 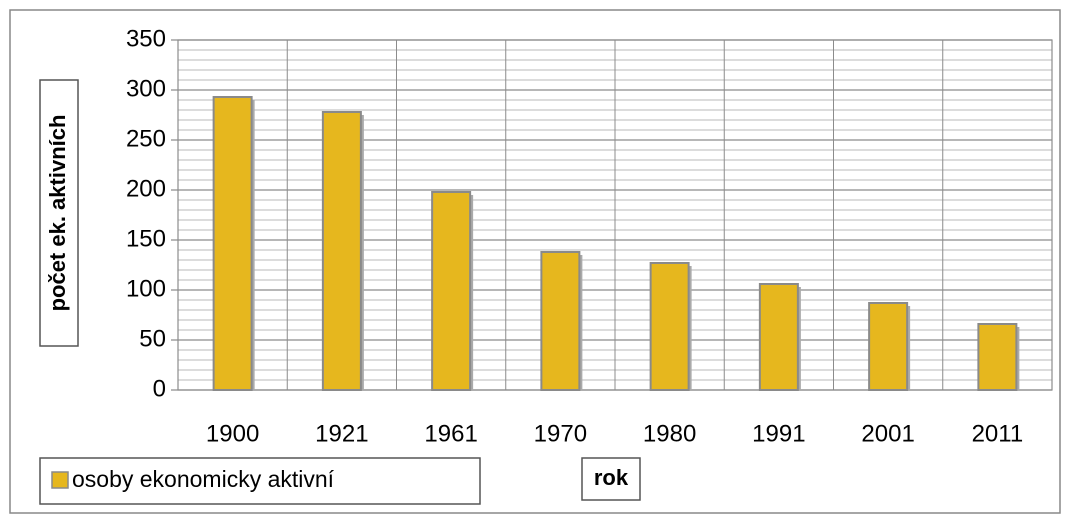 What do you see at coordinates (60, 480) in the screenshot?
I see `legend-swatch` at bounding box center [60, 480].